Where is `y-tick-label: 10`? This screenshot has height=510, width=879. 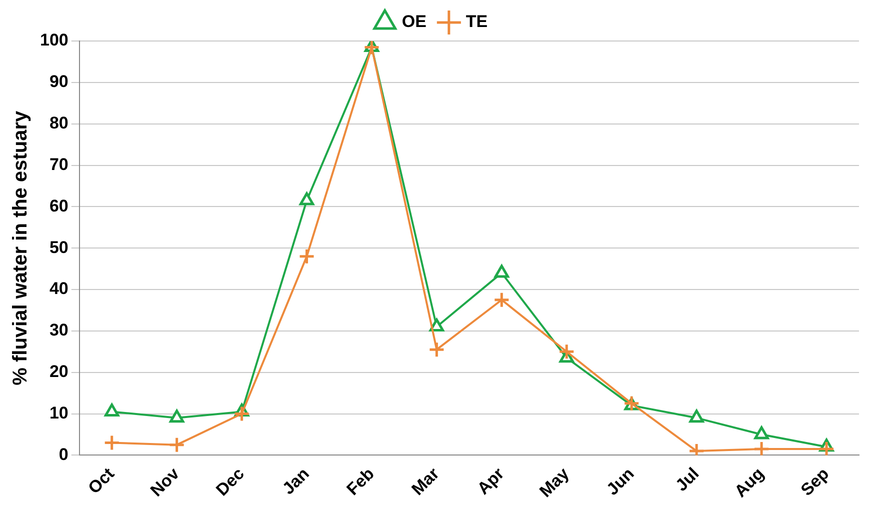
y-tick-label: 10 is located at coordinates (58, 412).